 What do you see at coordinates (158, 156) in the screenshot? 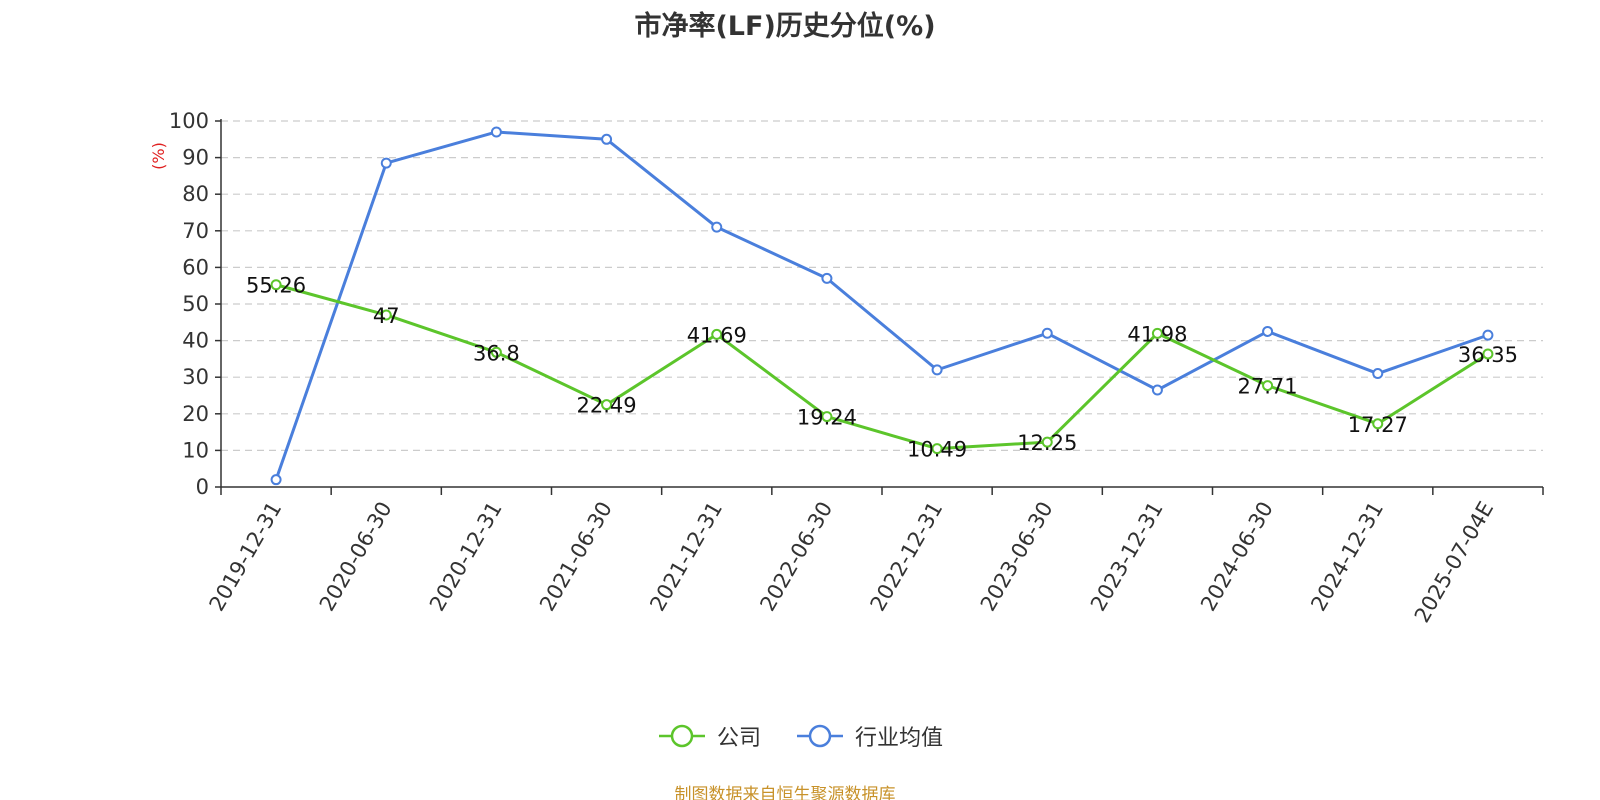
I see `y-axis-label: (%)` at bounding box center [158, 156].